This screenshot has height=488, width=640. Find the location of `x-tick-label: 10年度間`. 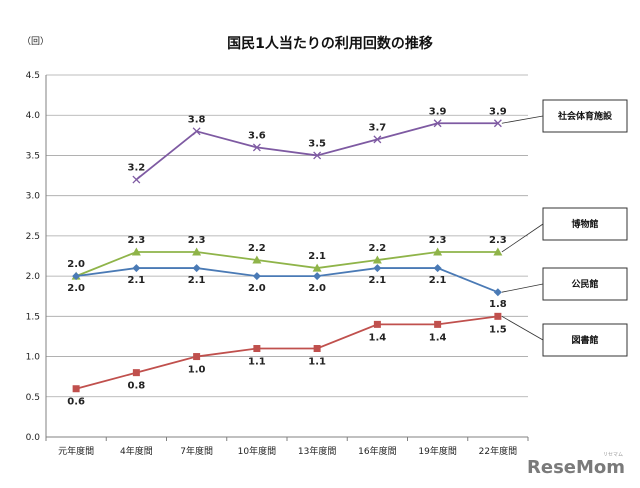

x-tick-label: 10年度間 is located at coordinates (257, 451).